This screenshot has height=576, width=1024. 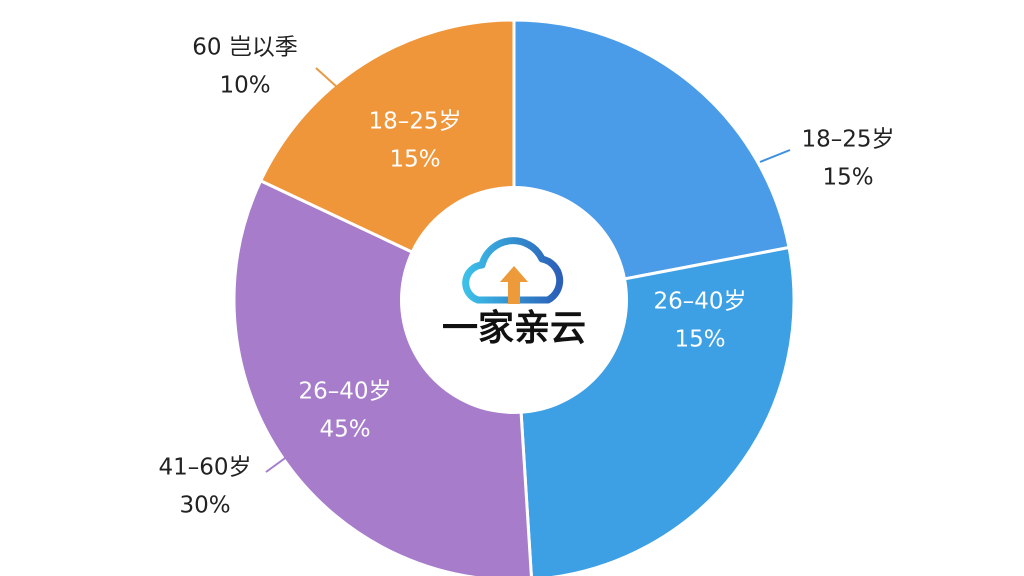 What do you see at coordinates (514, 328) in the screenshot?
I see `center-label: 一家亲云` at bounding box center [514, 328].